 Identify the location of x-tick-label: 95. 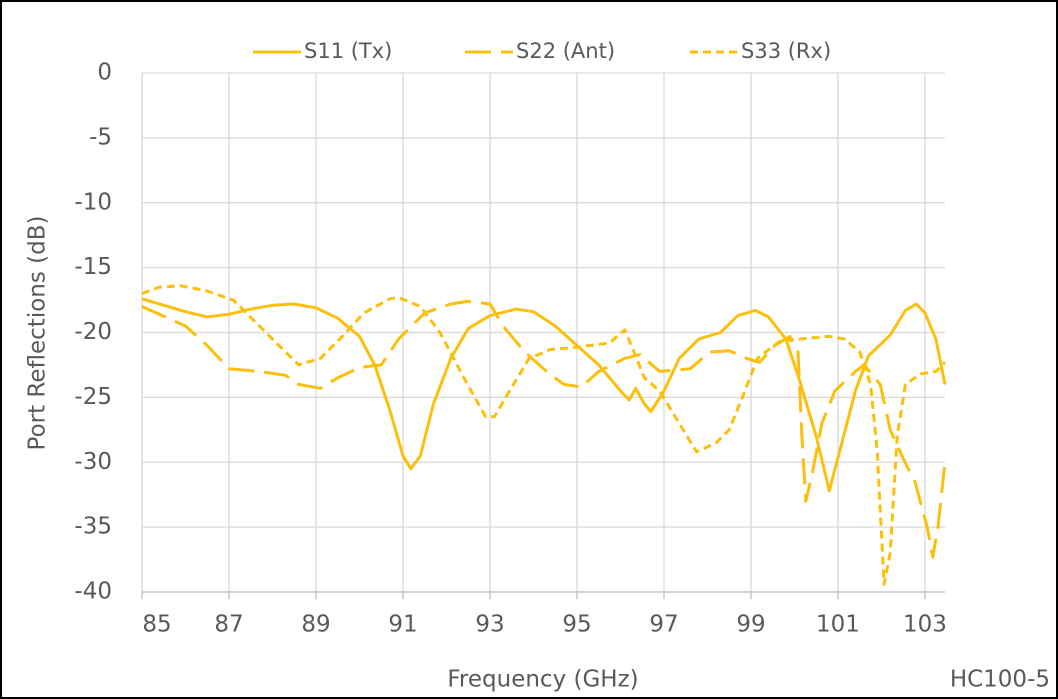
(576, 625).